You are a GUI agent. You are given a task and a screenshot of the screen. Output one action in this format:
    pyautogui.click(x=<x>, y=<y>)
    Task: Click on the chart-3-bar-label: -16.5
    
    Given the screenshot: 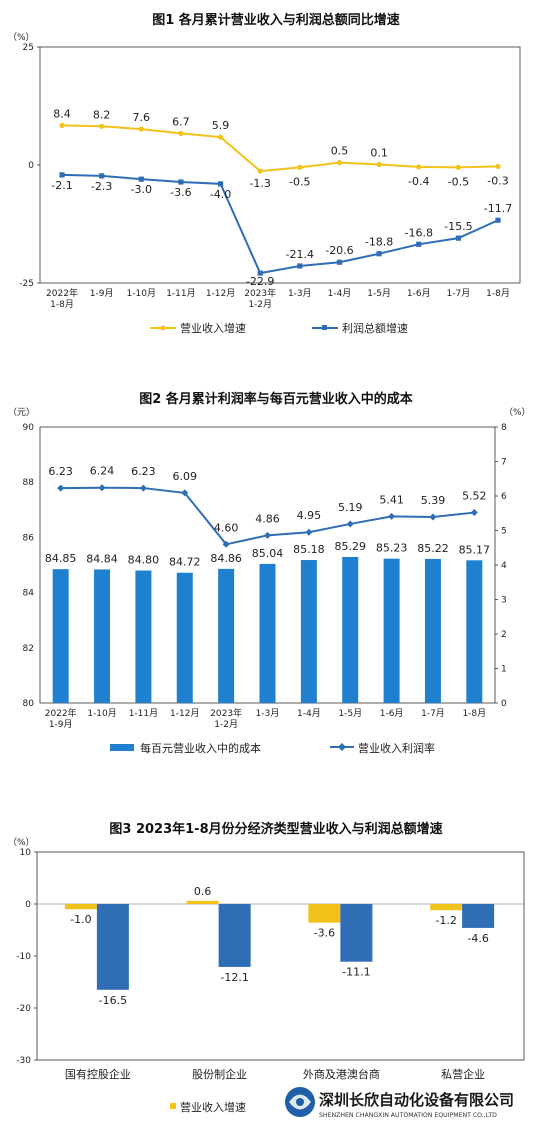 What is the action you would take?
    pyautogui.click(x=113, y=1000)
    